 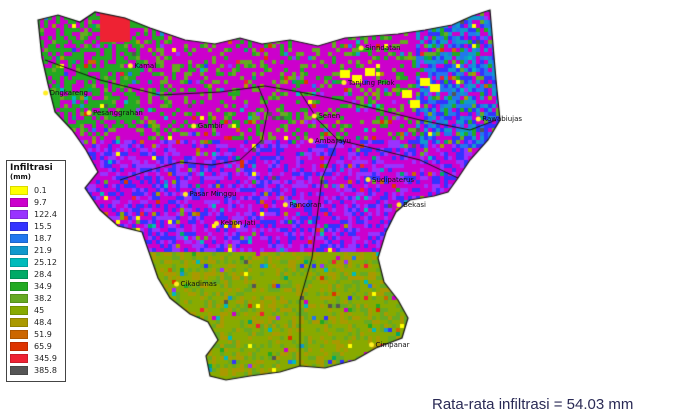 I want to click on place-label: Tanjung Priok, so click(x=371, y=82).